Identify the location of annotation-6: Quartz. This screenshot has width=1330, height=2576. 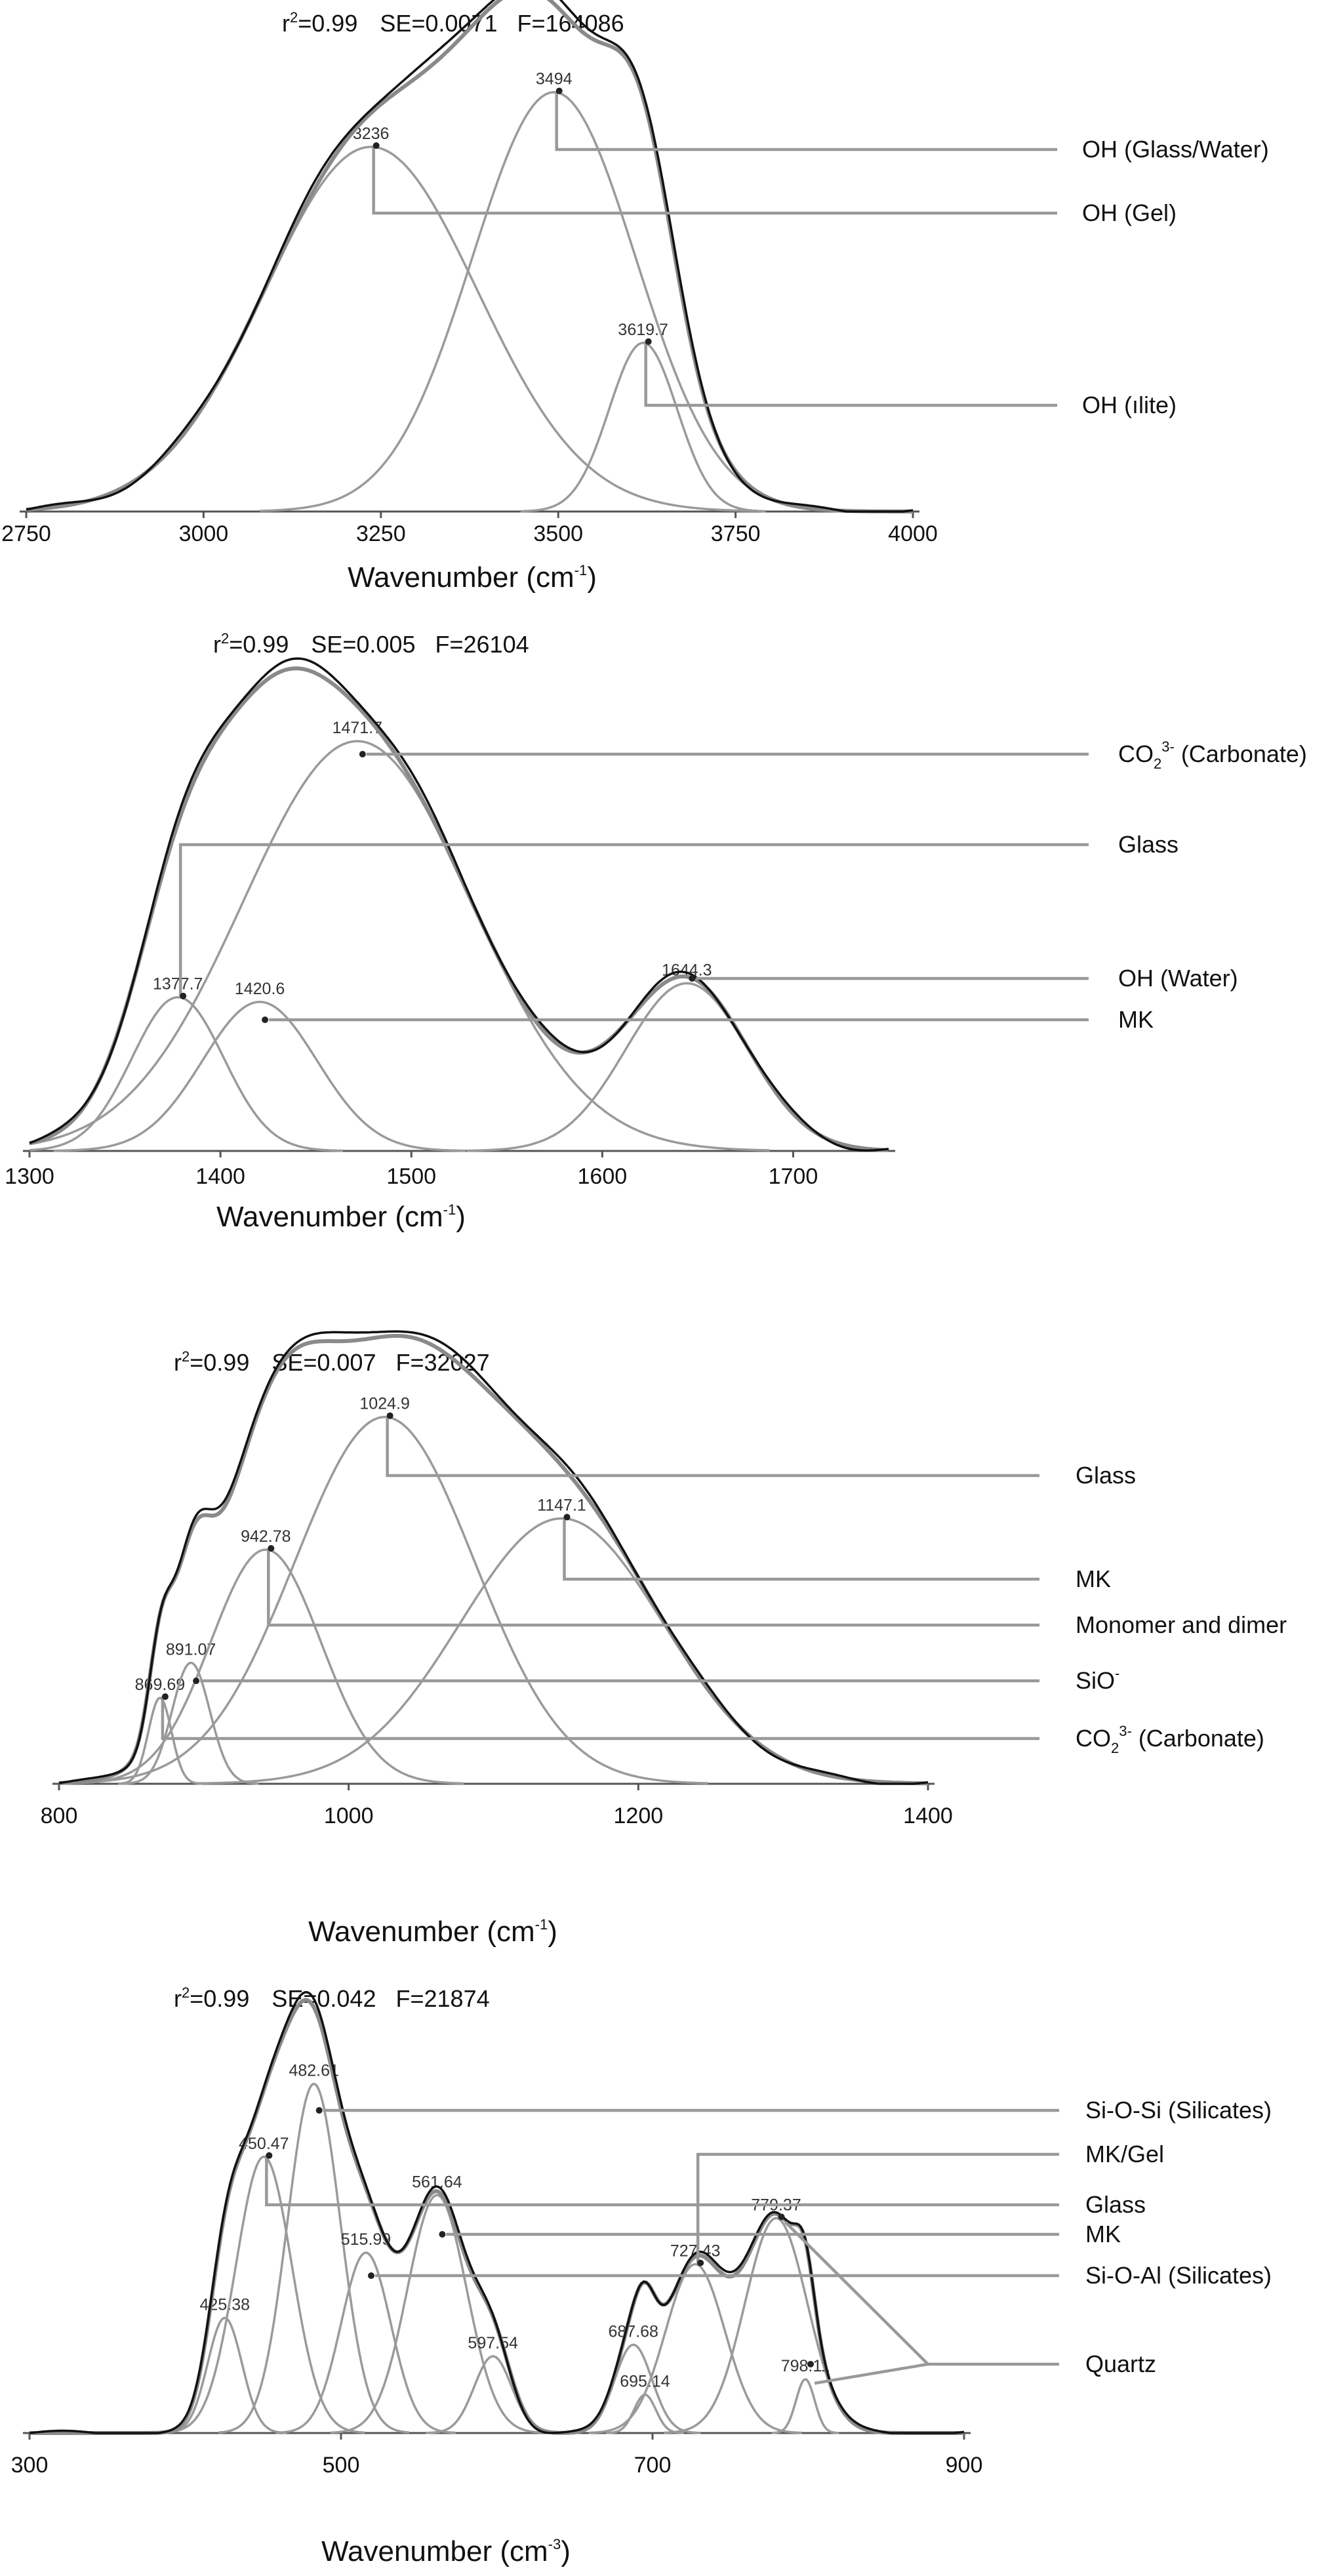
(967, 2299).